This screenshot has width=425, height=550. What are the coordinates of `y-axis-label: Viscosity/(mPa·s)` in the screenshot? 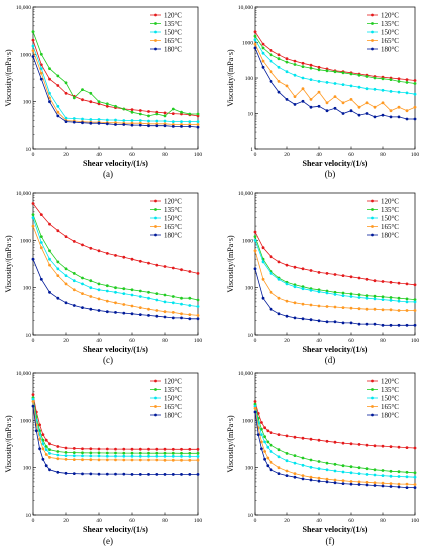 It's located at (8, 264).